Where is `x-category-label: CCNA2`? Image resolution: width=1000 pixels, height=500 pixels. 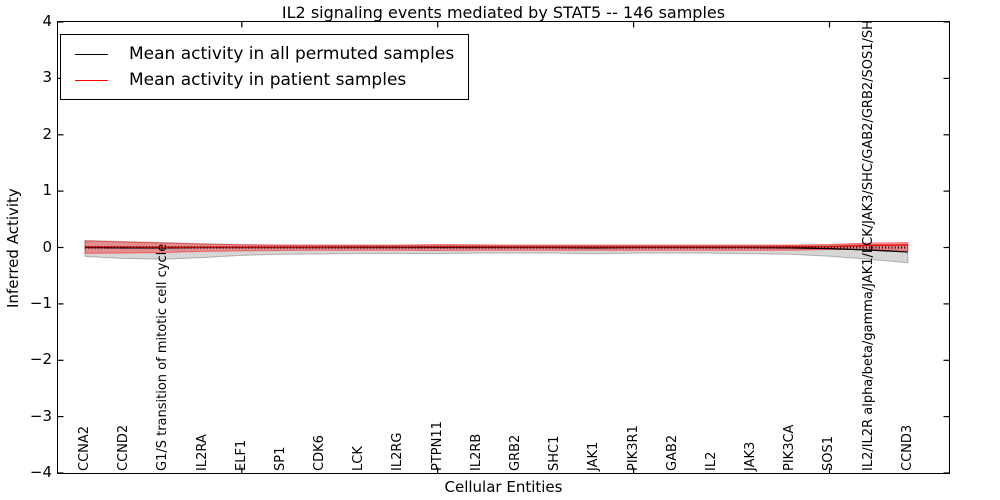 x-category-label: CCNA2 is located at coordinates (85, 448).